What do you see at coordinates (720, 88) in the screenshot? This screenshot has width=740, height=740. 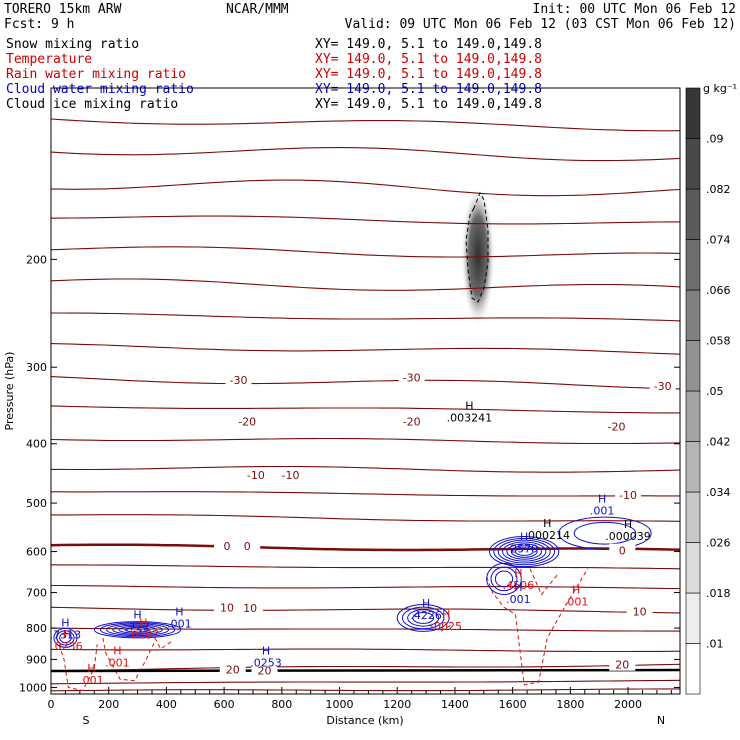 I see `colorbar-unit: g kg⁻¹` at bounding box center [720, 88].